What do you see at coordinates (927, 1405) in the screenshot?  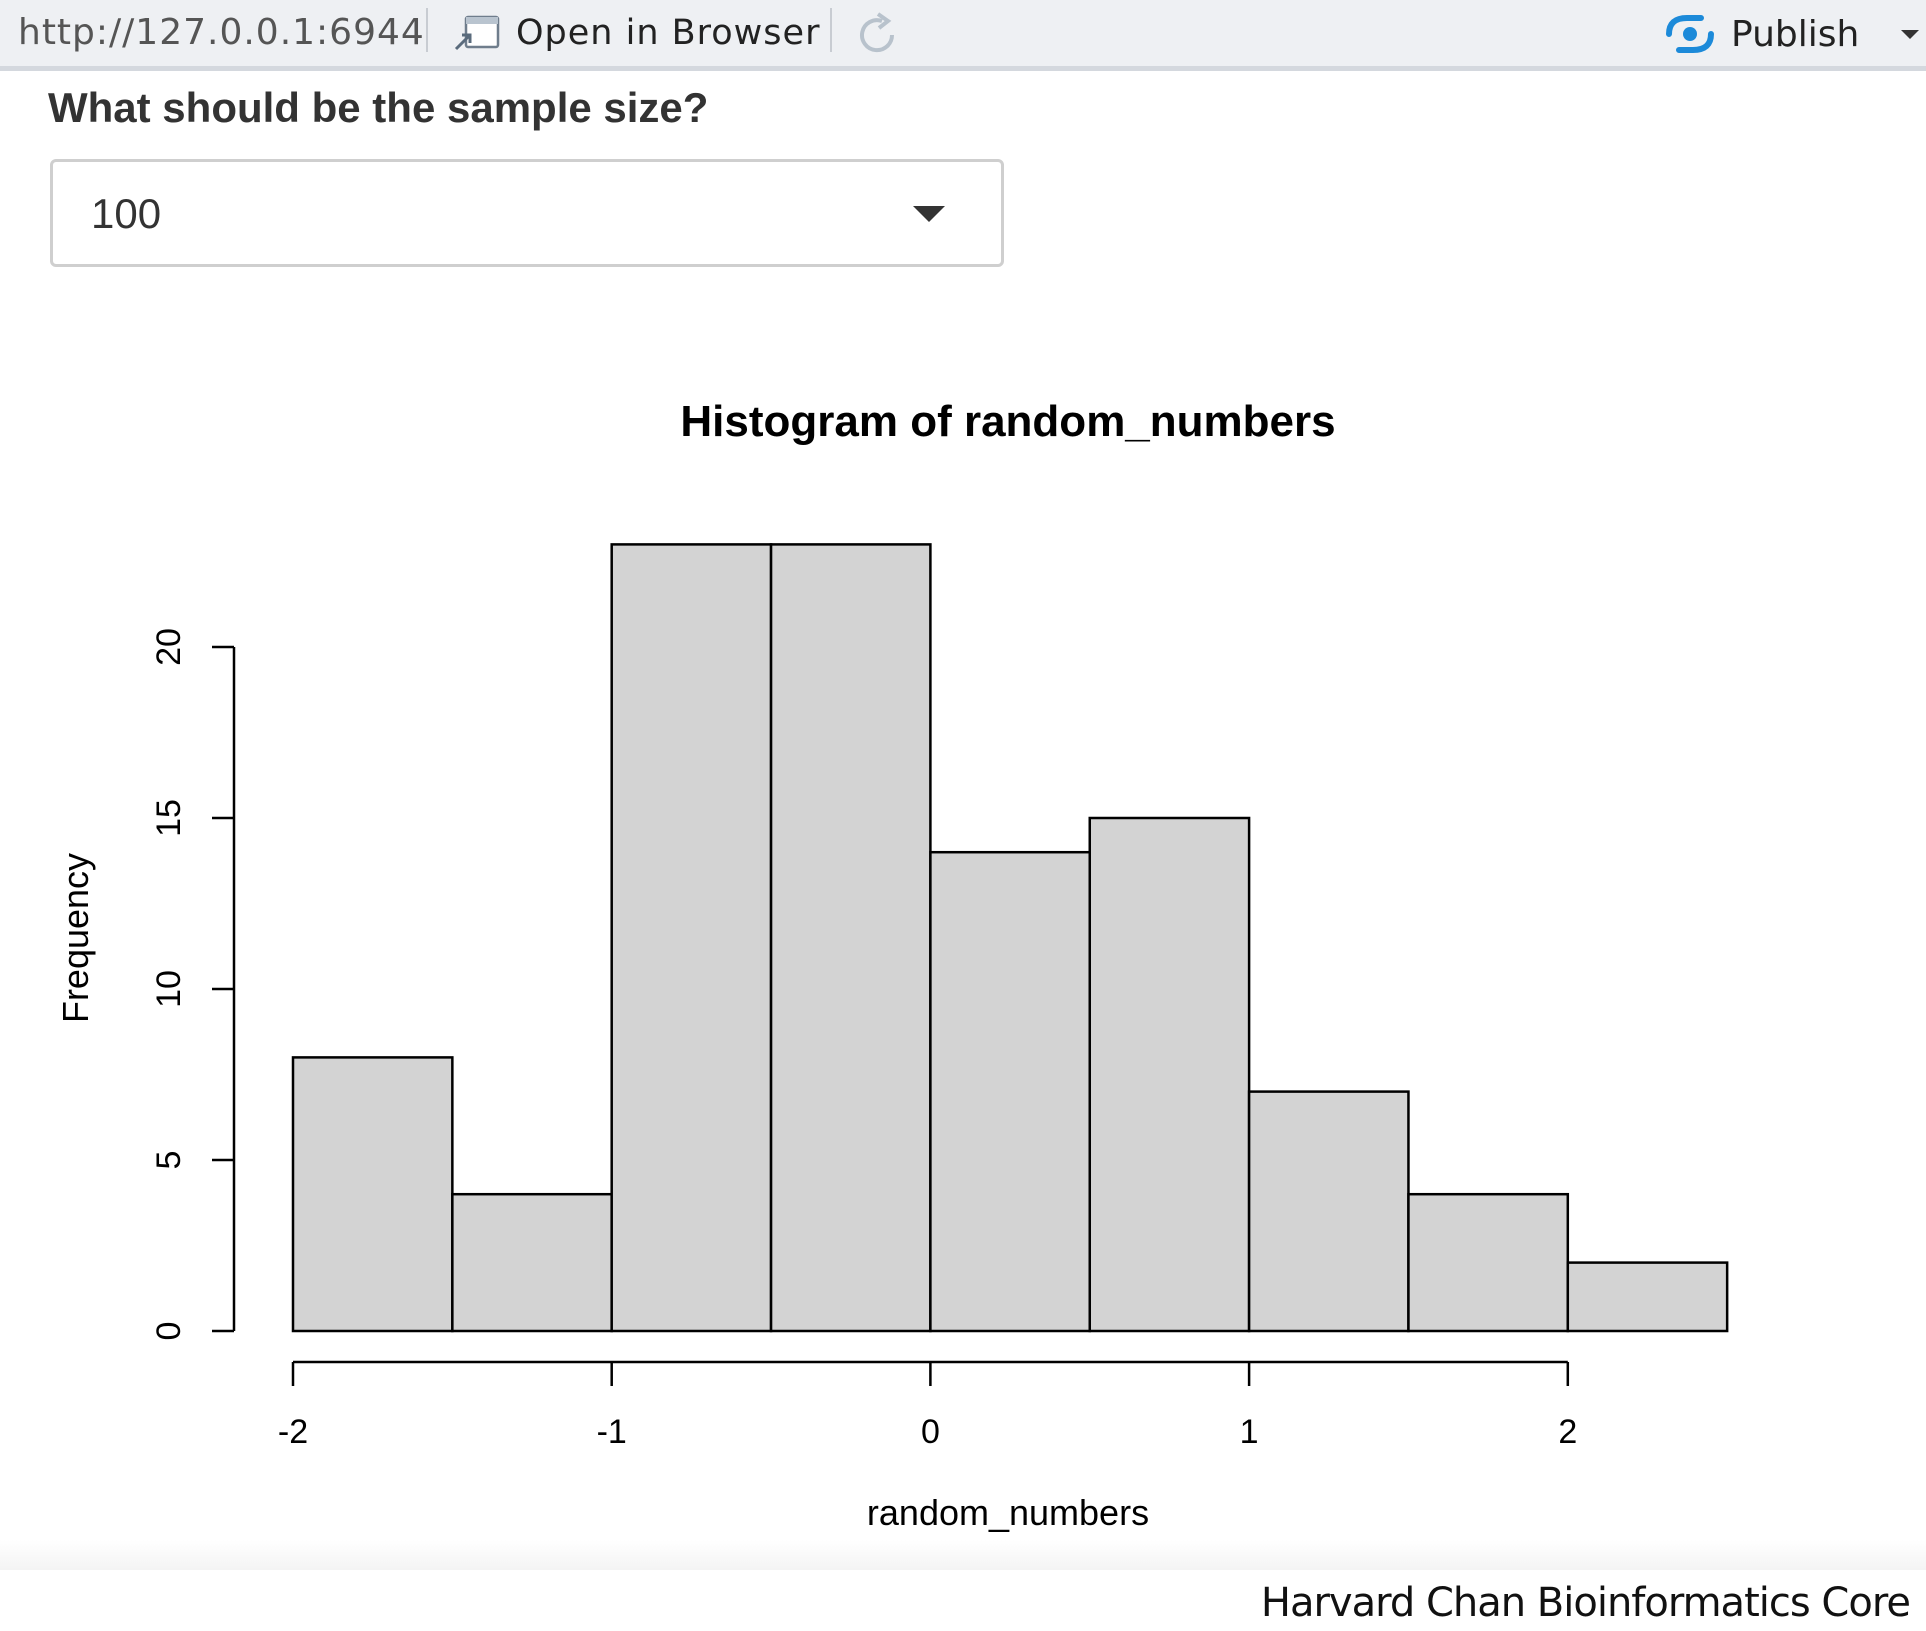 I see `x-axis: -2 -1 0 1 2` at bounding box center [927, 1405].